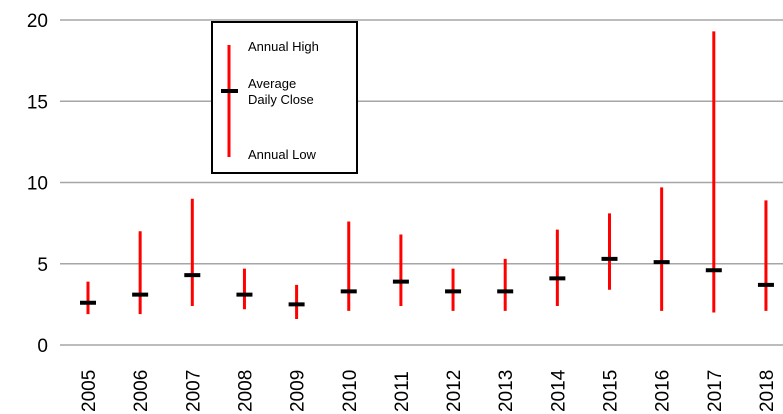  What do you see at coordinates (37, 102) in the screenshot?
I see `y-tick-label-15: 15` at bounding box center [37, 102].